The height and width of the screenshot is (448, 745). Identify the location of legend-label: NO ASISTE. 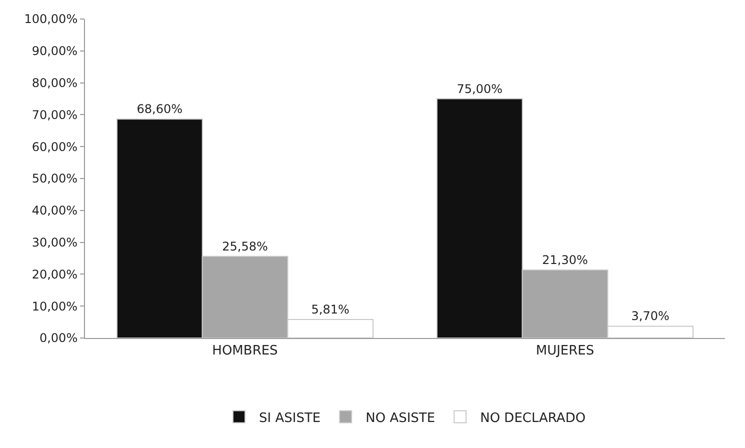
(401, 418).